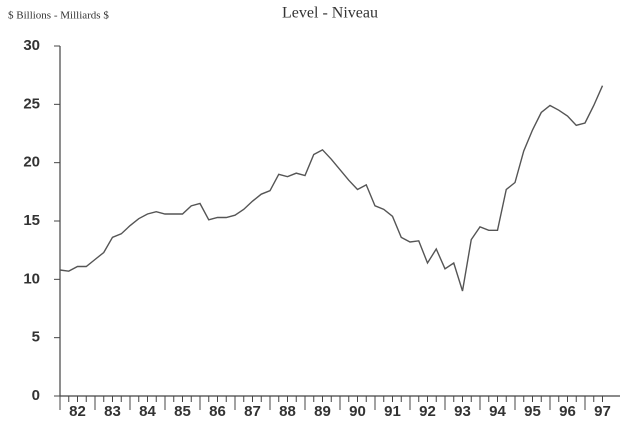 Image resolution: width=621 pixels, height=430 pixels. Describe the element at coordinates (31, 278) in the screenshot. I see `y-tick-label: 10` at that location.